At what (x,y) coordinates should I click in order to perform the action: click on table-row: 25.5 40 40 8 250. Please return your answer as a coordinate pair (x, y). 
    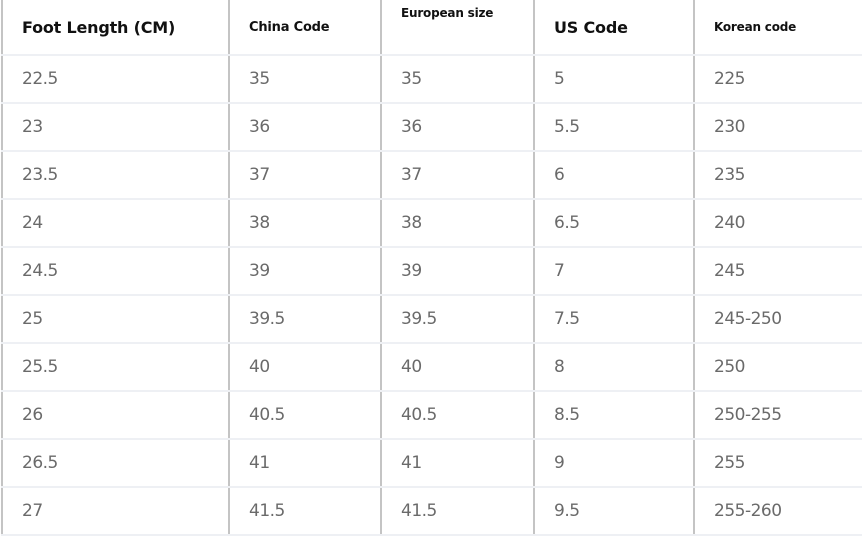
    Looking at the image, I should click on (431, 367).